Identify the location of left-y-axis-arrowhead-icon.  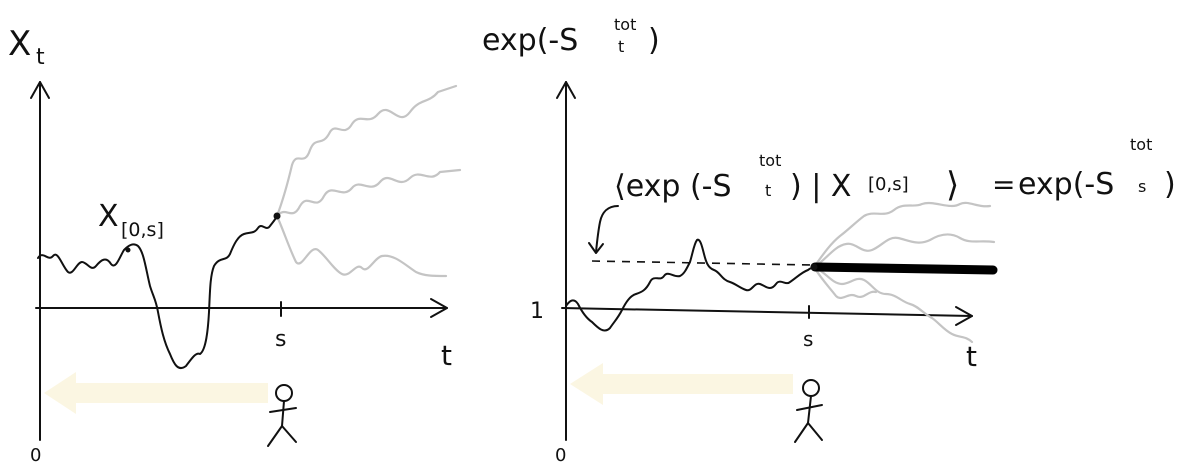
(40, 90).